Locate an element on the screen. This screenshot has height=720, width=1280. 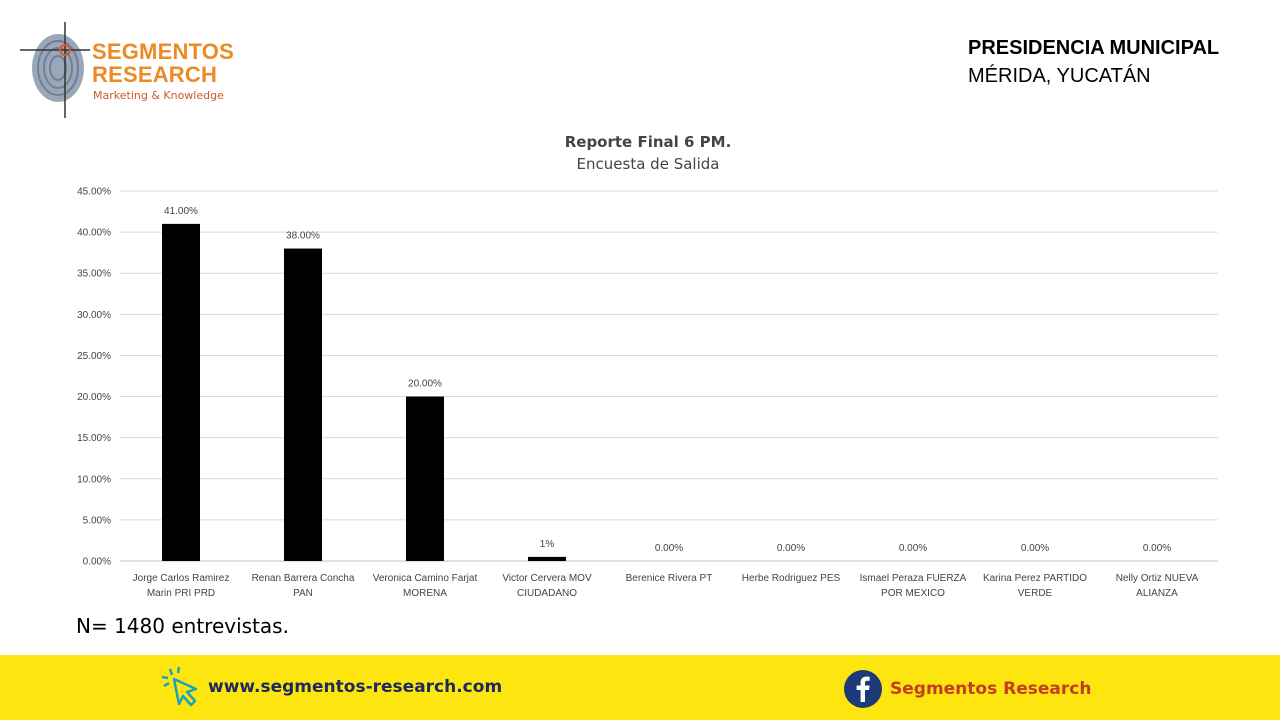
category-label: Ismael Peraza FUERZA POR MEXICO is located at coordinates (913, 586).